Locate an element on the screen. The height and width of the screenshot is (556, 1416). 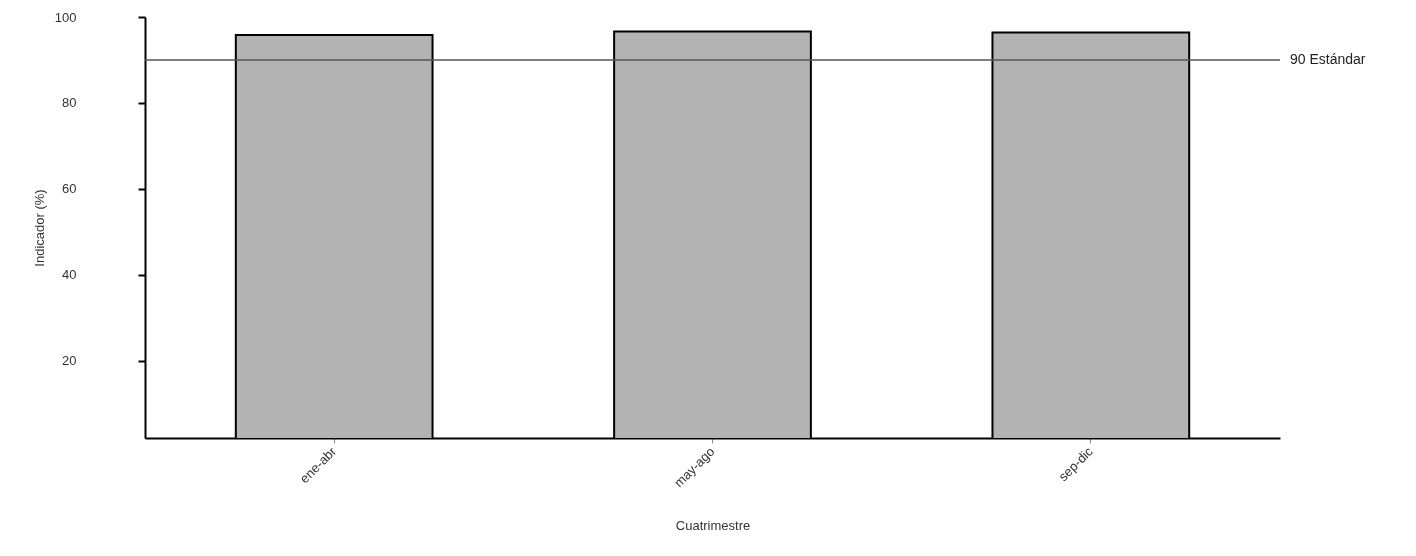
y-tick-label: 80 is located at coordinates (69, 103).